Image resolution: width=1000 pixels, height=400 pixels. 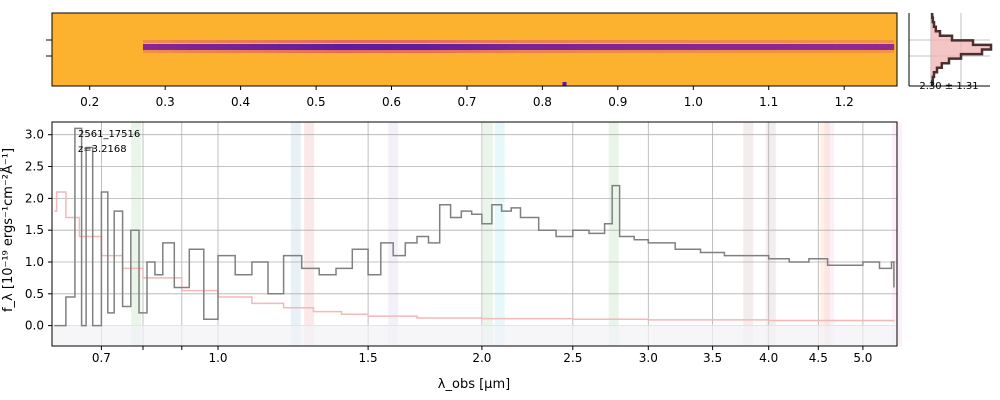 What do you see at coordinates (474, 384) in the screenshot?
I see `x-axis-label: λ_obs [μm]` at bounding box center [474, 384].